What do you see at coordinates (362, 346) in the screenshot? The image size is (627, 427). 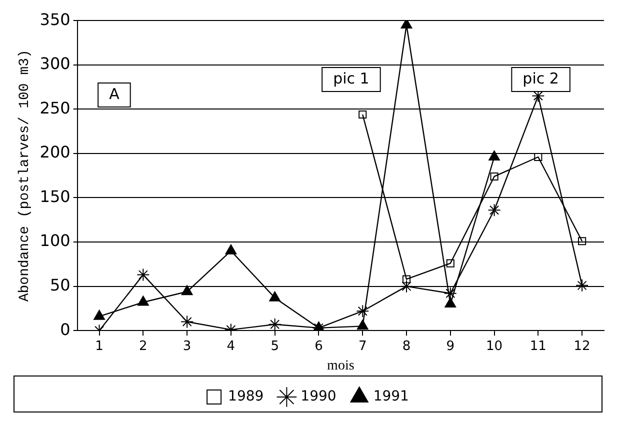 I see `x-tick-label: 7` at bounding box center [362, 346].